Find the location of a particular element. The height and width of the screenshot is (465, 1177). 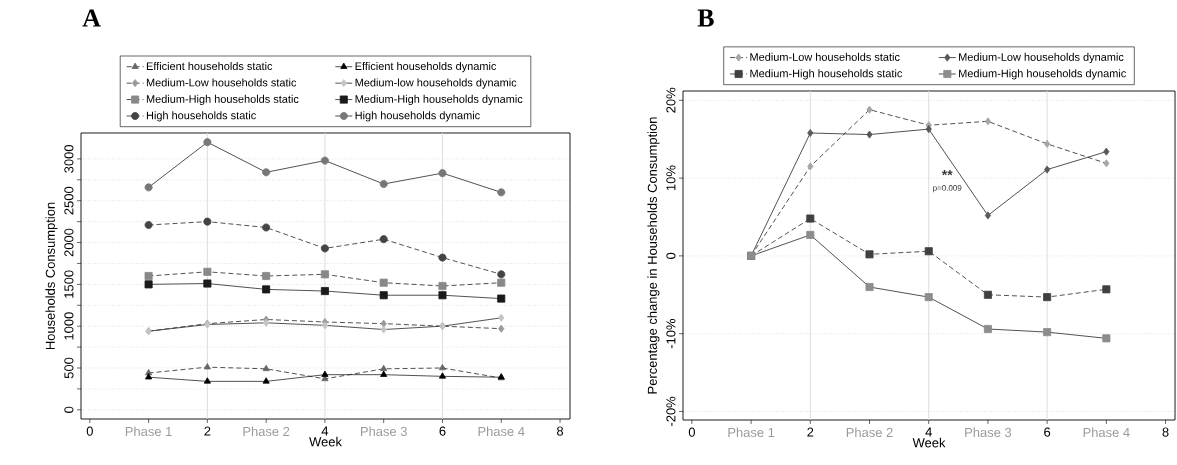

y-tick-label: 1500 is located at coordinates (69, 284).